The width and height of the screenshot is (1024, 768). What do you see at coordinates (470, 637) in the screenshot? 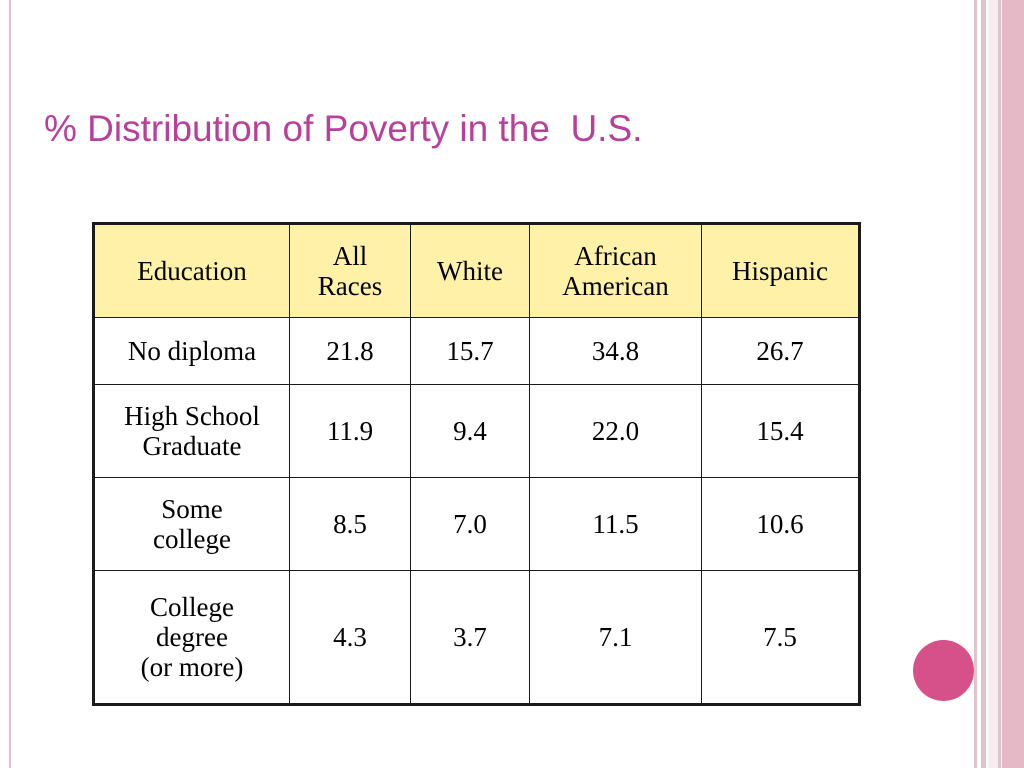
I see `table-cell: 3.7` at bounding box center [470, 637].